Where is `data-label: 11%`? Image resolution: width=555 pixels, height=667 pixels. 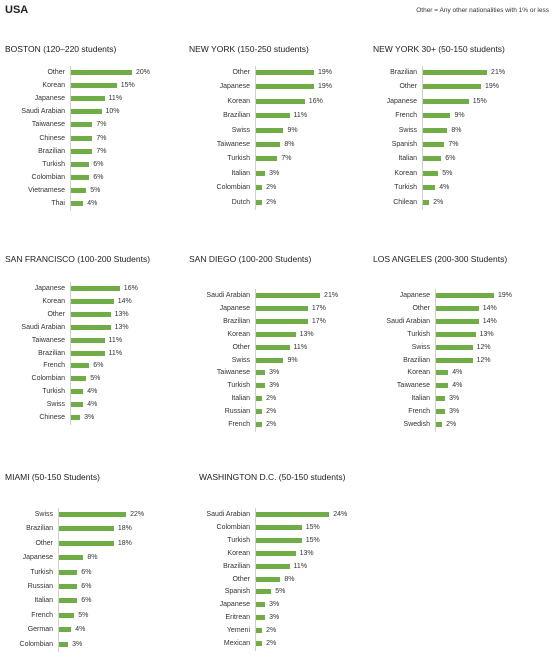
data-label: 11% is located at coordinates (115, 353).